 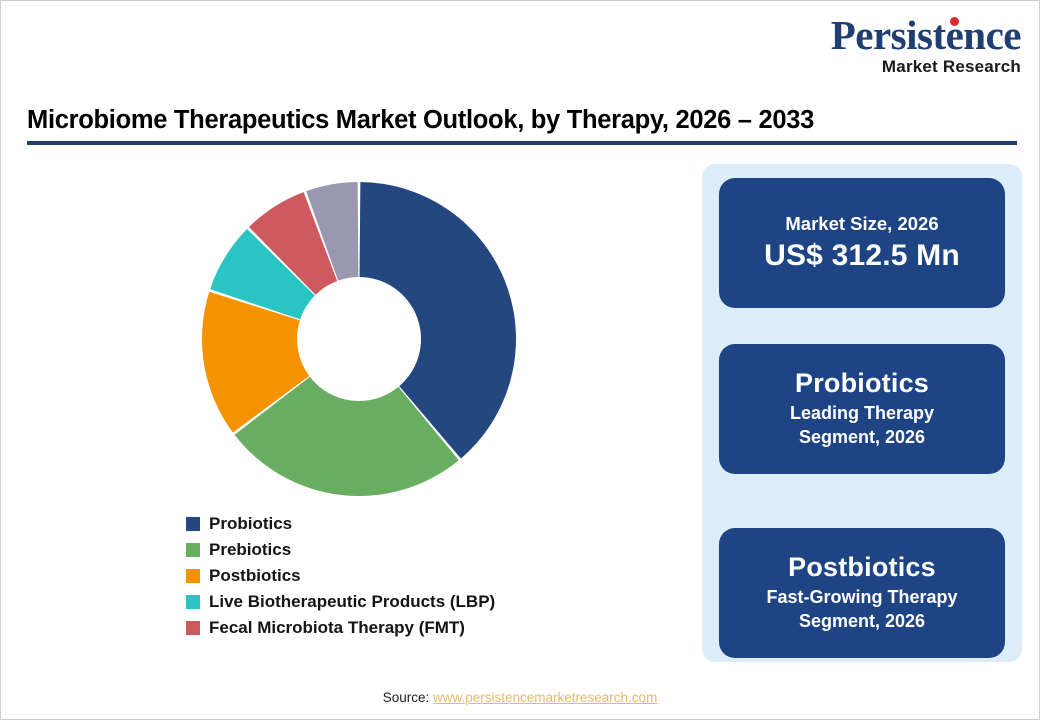 I want to click on legend-label-prebiotics: Prebiotics, so click(x=250, y=549).